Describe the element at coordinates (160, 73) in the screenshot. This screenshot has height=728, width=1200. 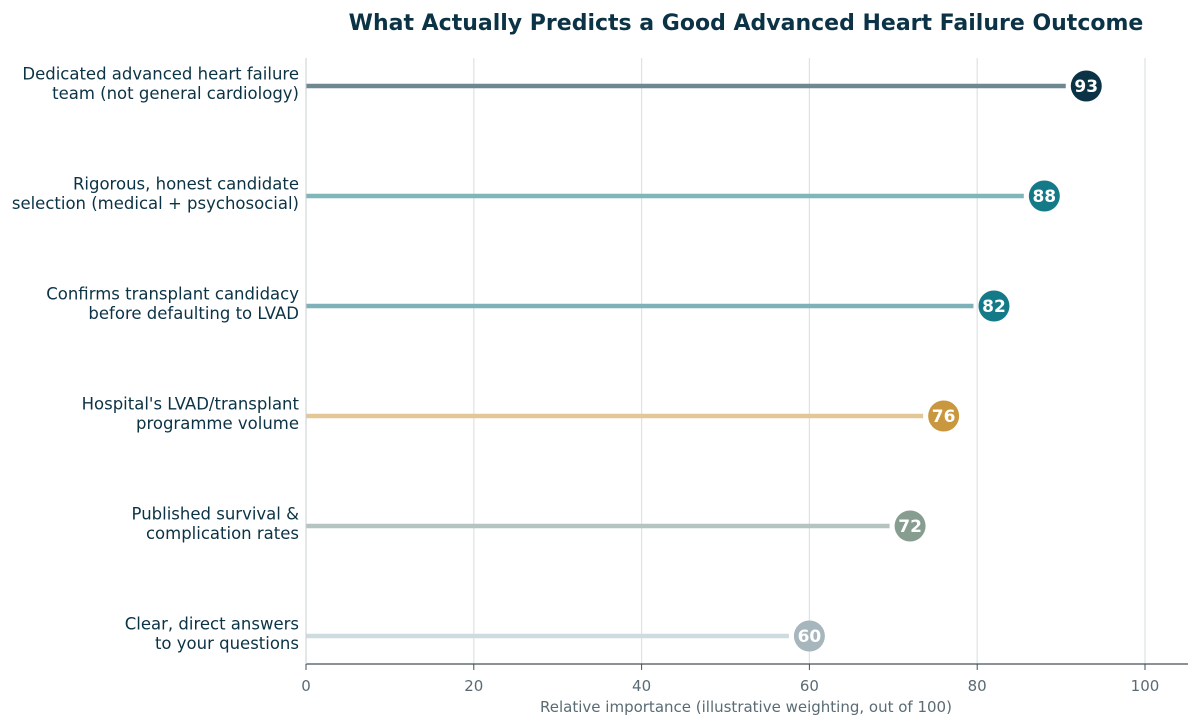
I see `category-label-1-line-1: Dedicated advanced heart failure` at that location.